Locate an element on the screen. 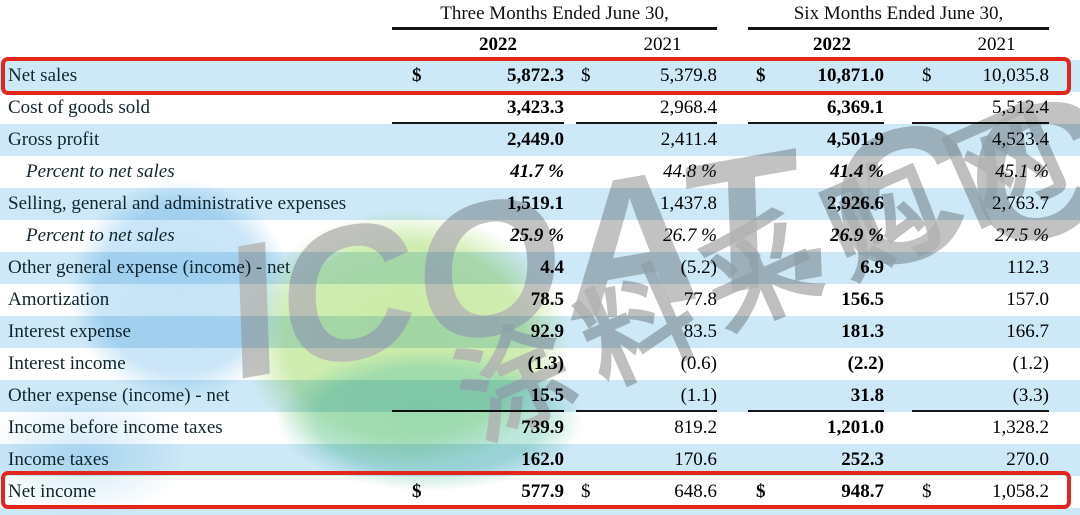 The width and height of the screenshot is (1080, 515). value-3mo-2022: 78.5 is located at coordinates (547, 299).